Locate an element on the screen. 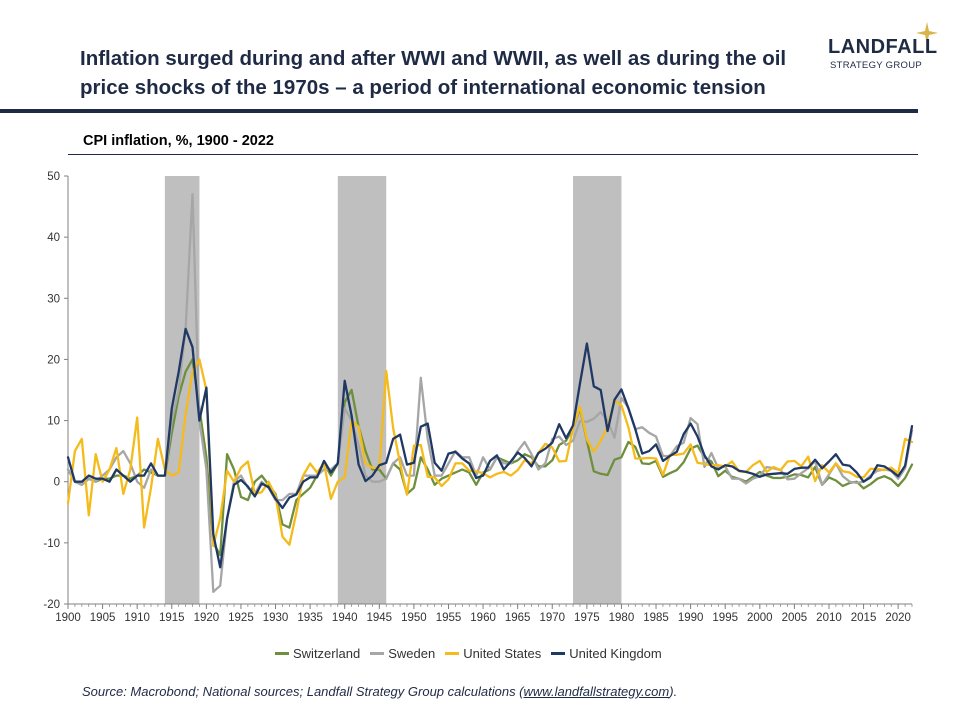 The height and width of the screenshot is (720, 960). x-tick-label: 1930 is located at coordinates (276, 618).